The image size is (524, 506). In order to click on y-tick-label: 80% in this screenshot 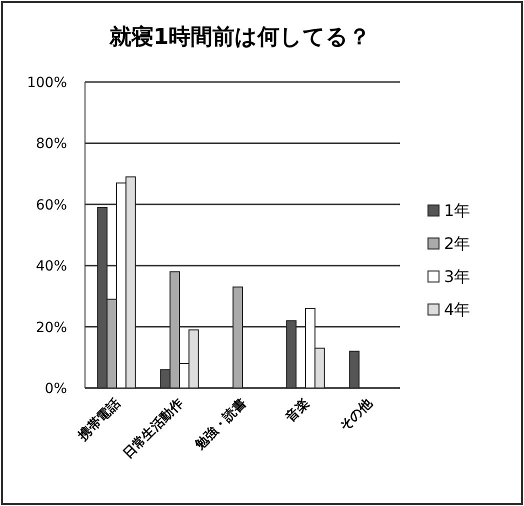, I will do `click(51, 144)`.